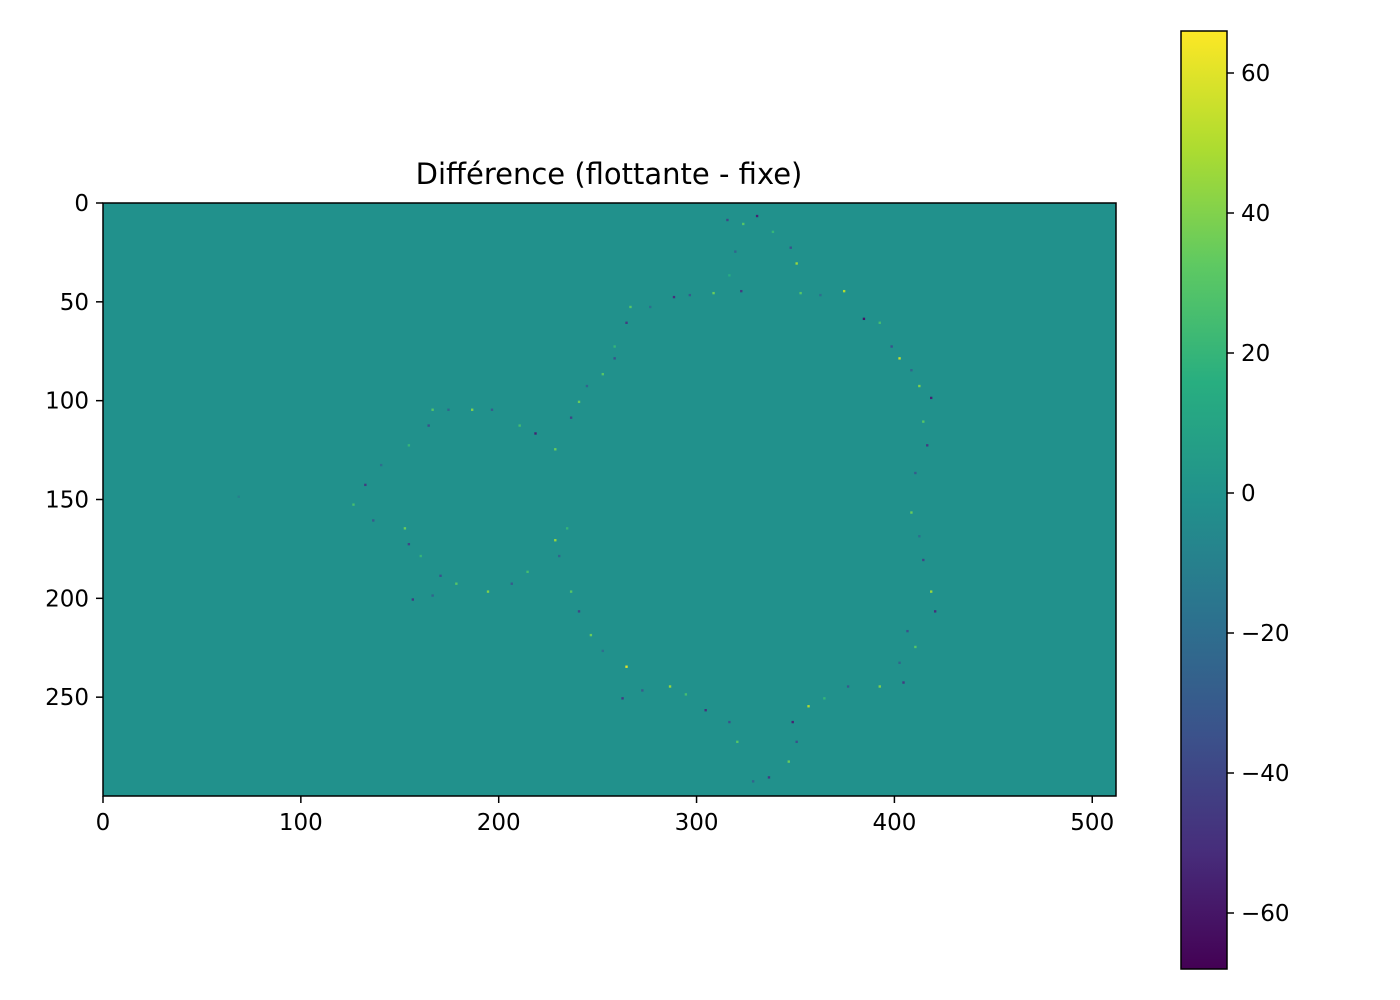 The height and width of the screenshot is (1000, 1400). I want to click on colorbar-tick-label: 0, so click(1248, 494).